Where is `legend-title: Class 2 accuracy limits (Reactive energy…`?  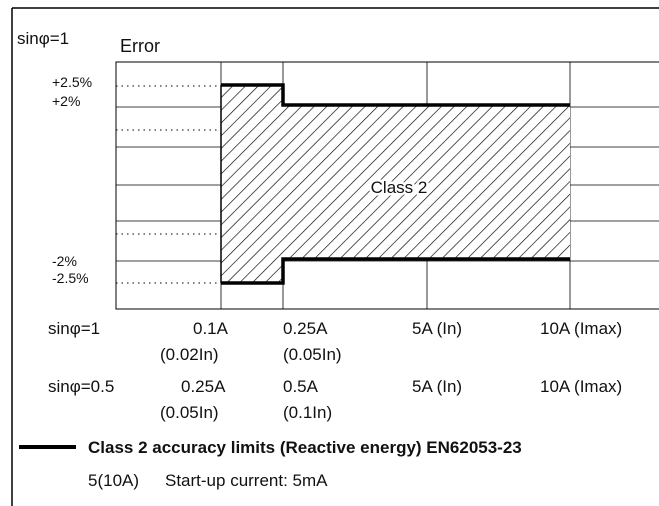
legend-title: Class 2 accuracy limits (Reactive energy… is located at coordinates (305, 447).